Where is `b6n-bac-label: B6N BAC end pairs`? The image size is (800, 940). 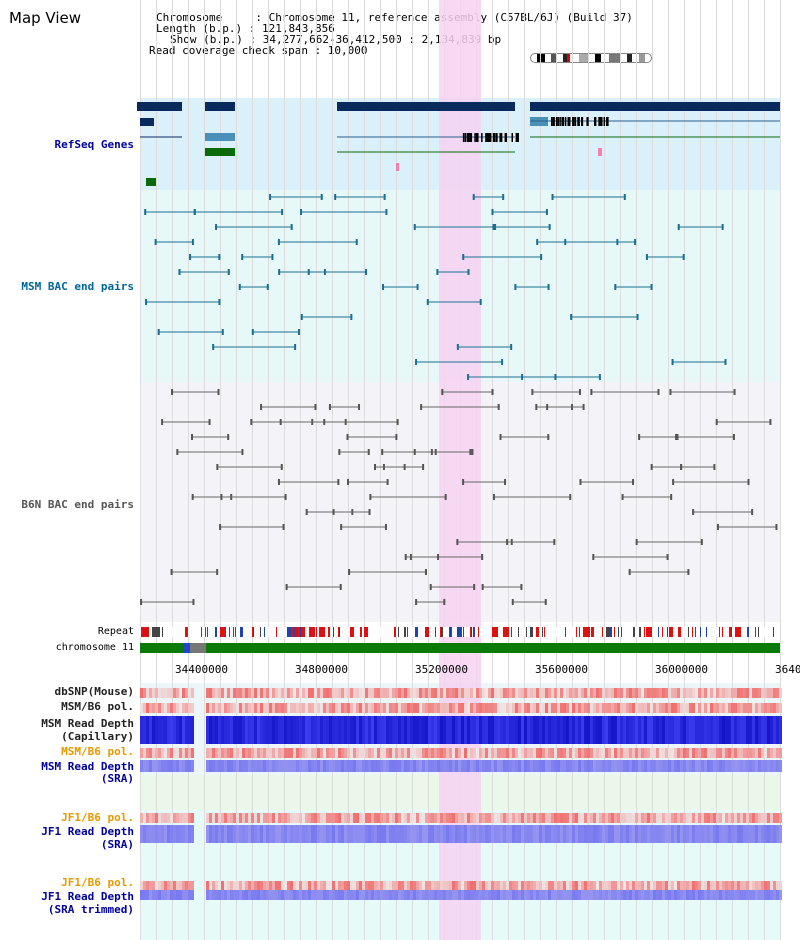
b6n-bac-label: B6N BAC end pairs is located at coordinates (77, 504).